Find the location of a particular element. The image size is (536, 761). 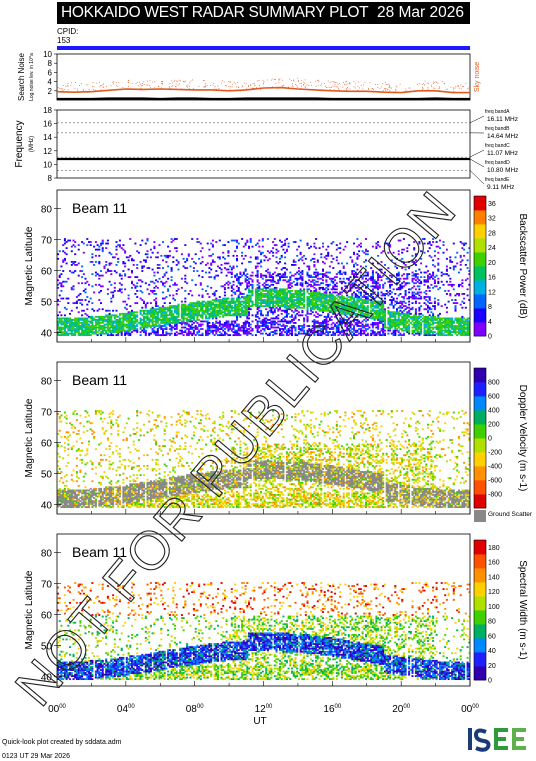

cpid-value: 153 is located at coordinates (64, 40).